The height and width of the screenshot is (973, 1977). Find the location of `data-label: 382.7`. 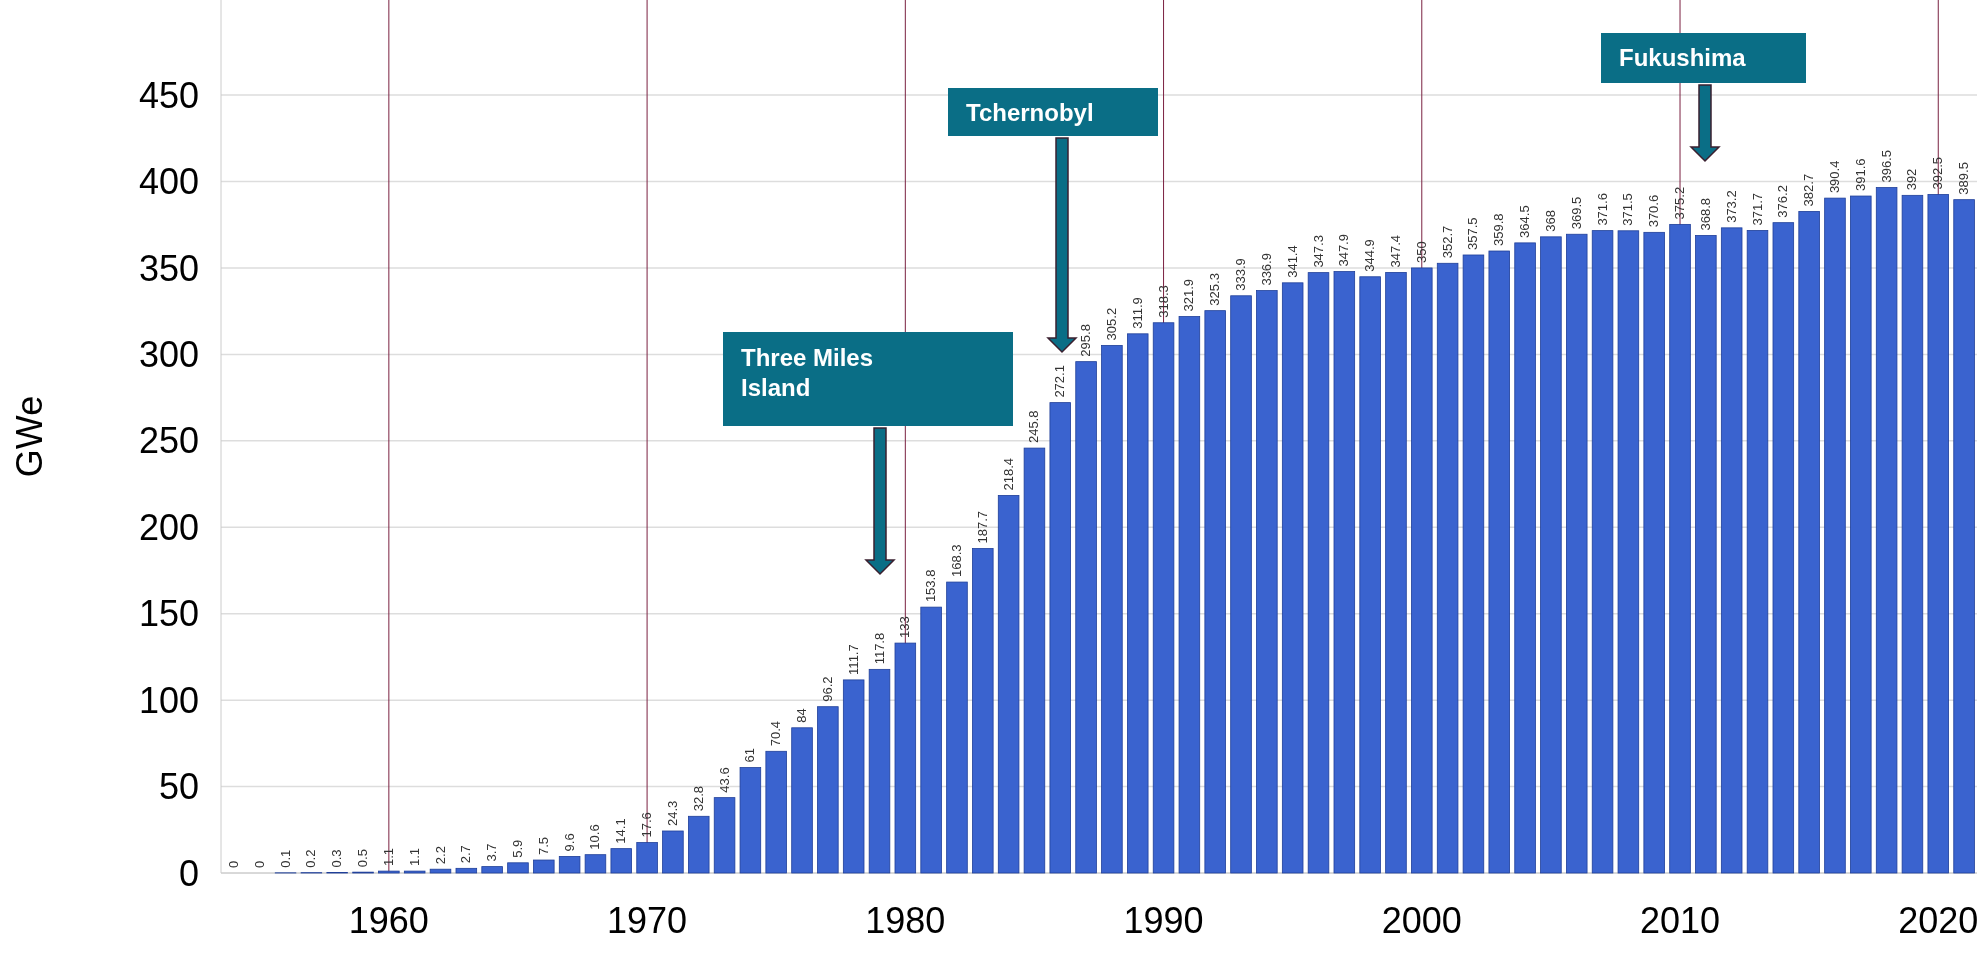

data-label: 382.7 is located at coordinates (1809, 190).